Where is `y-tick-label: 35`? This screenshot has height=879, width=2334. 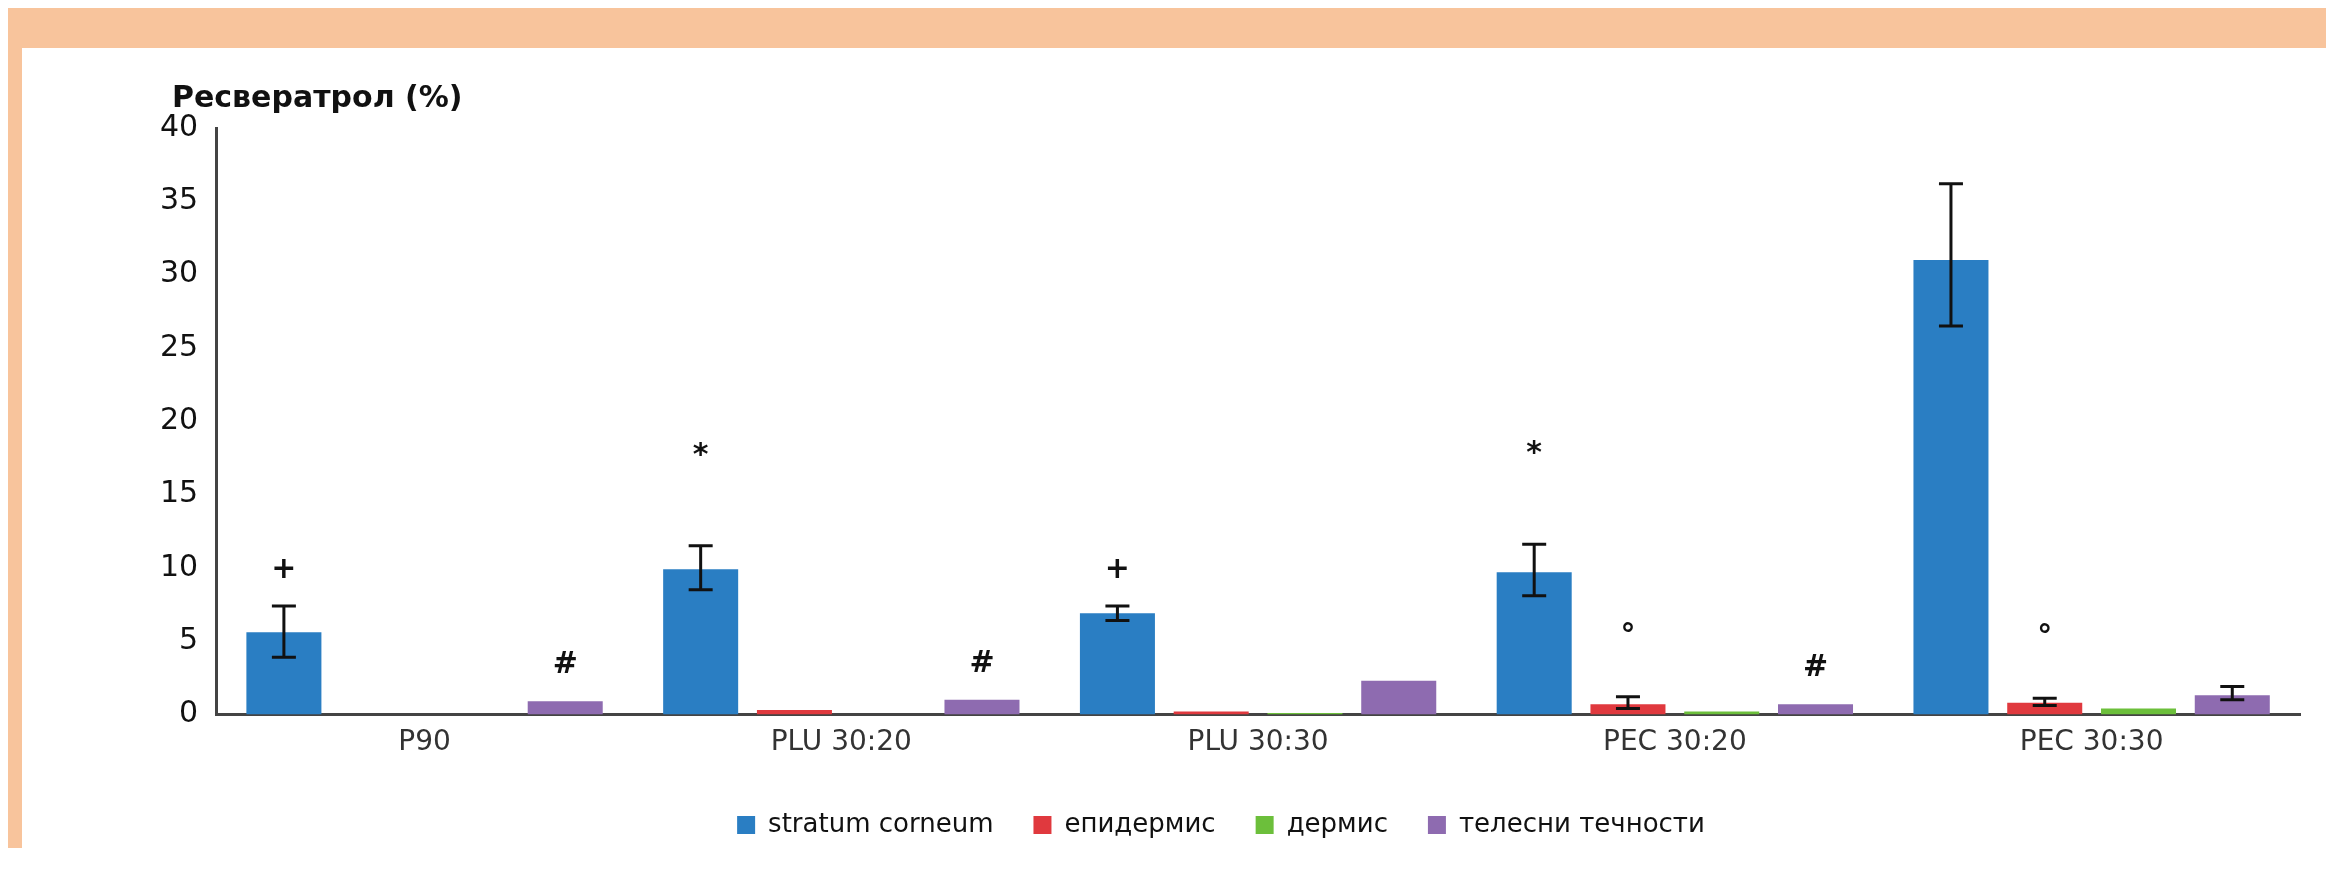
y-tick-label: 35 is located at coordinates (179, 199).